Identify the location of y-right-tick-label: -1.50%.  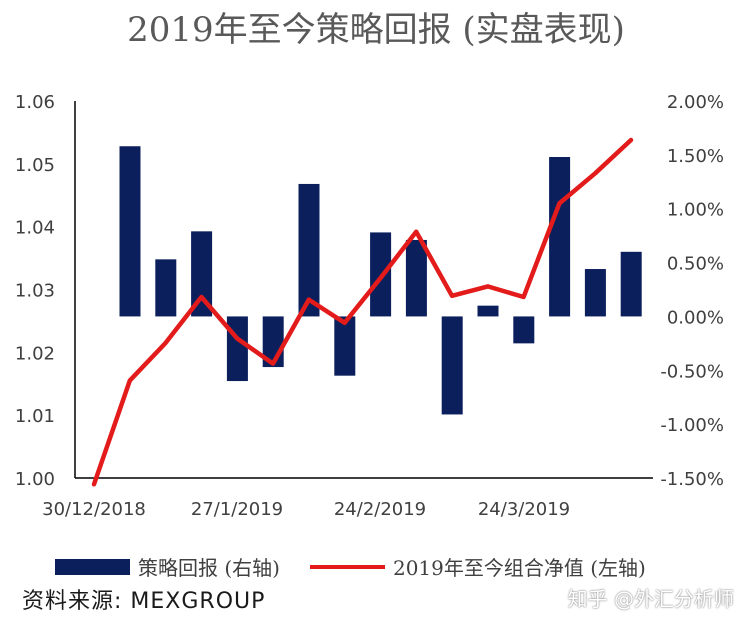
(692, 479).